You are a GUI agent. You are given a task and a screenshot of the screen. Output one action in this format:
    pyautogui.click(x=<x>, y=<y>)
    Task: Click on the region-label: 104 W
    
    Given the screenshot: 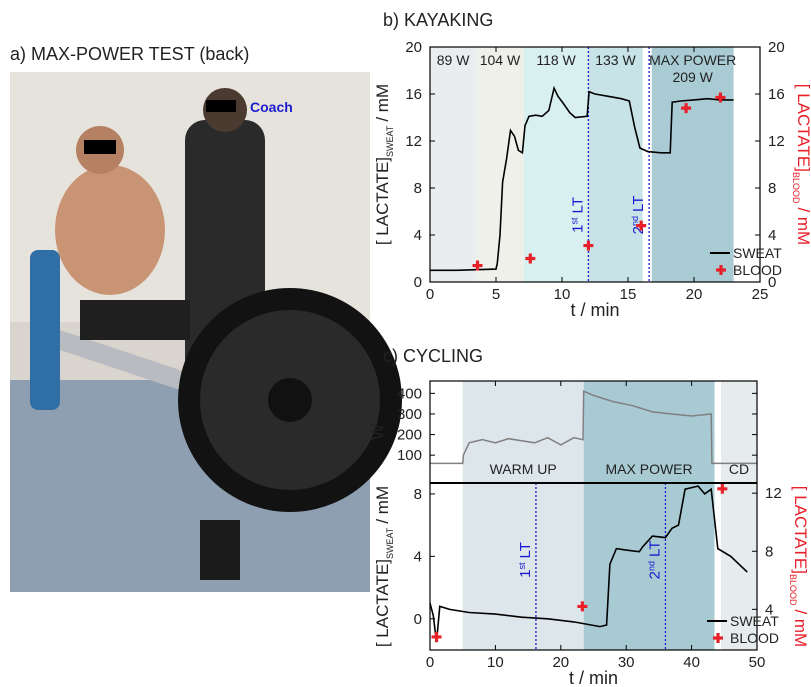 What is the action you would take?
    pyautogui.click(x=500, y=60)
    